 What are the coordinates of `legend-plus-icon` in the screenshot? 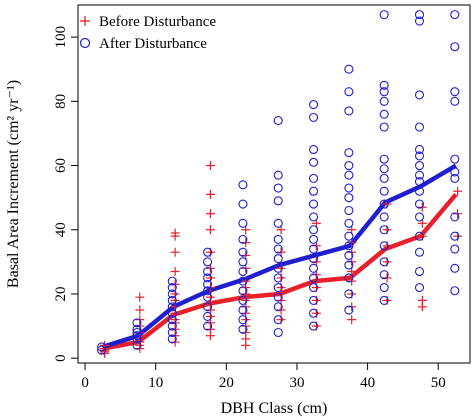 It's located at (85, 21).